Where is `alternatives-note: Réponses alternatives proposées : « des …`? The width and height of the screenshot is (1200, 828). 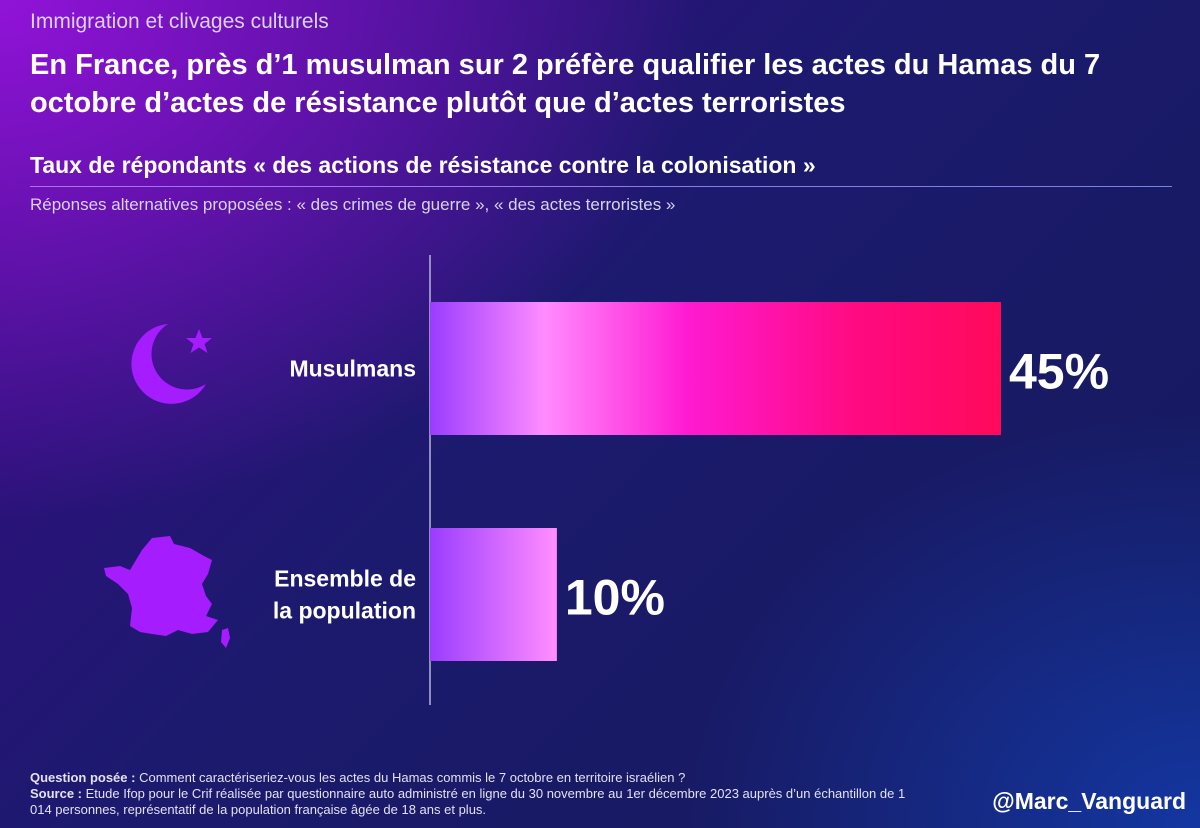 alternatives-note: Réponses alternatives proposées : « des … is located at coordinates (353, 204).